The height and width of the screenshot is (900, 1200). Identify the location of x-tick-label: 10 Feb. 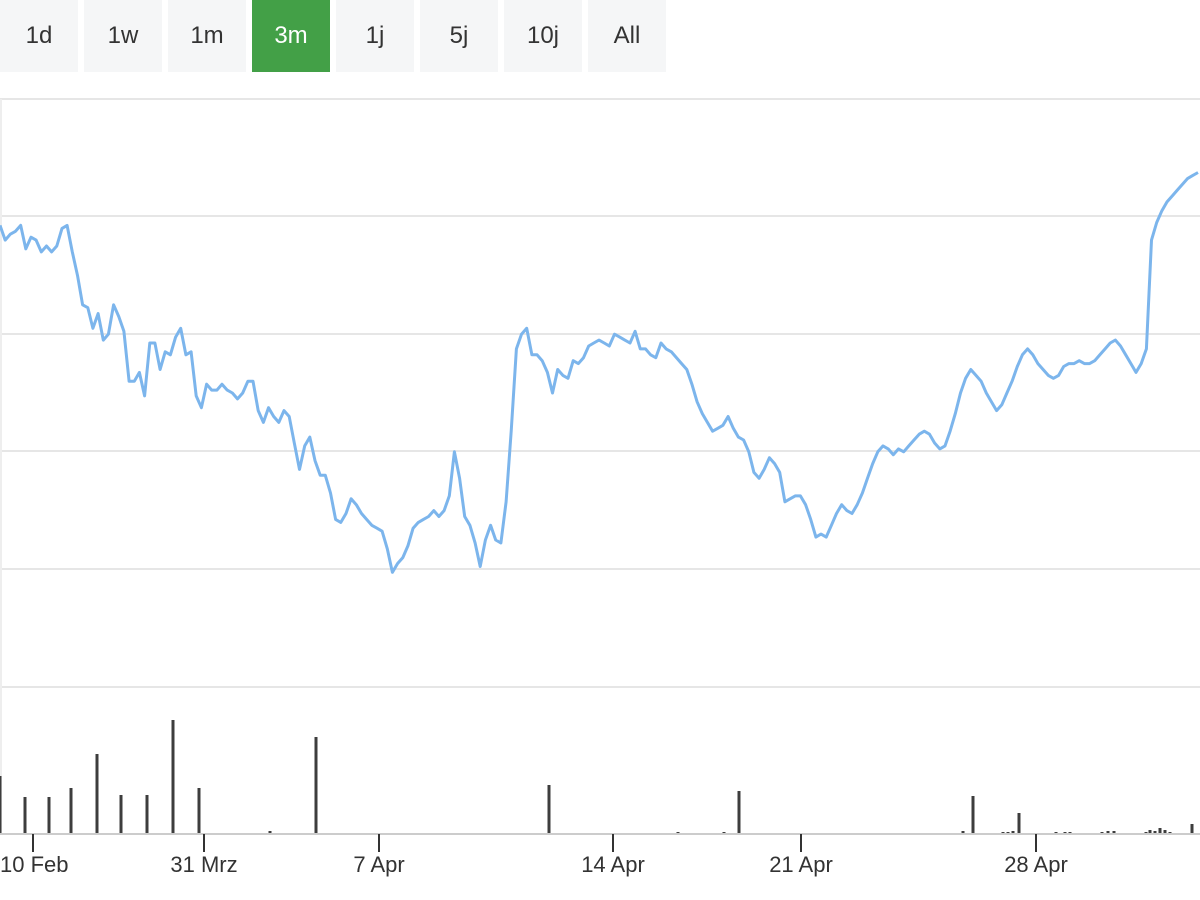
(34, 864).